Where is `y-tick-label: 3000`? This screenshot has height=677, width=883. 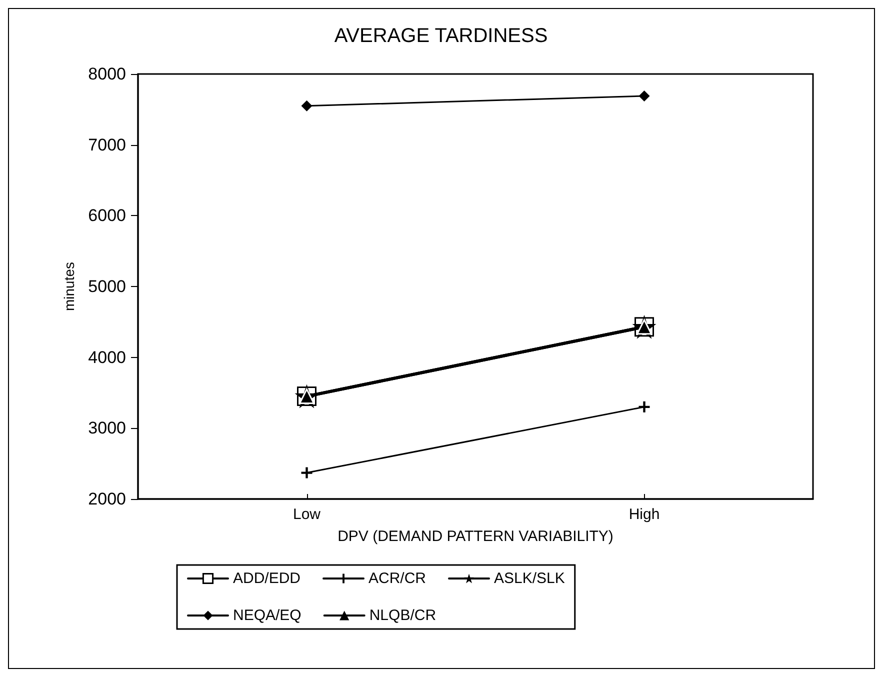
y-tick-label: 3000 is located at coordinates (107, 428).